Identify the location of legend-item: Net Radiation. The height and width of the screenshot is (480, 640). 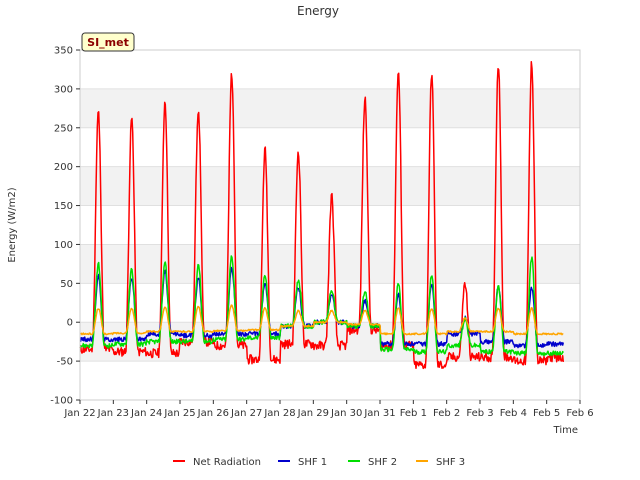
(217, 462).